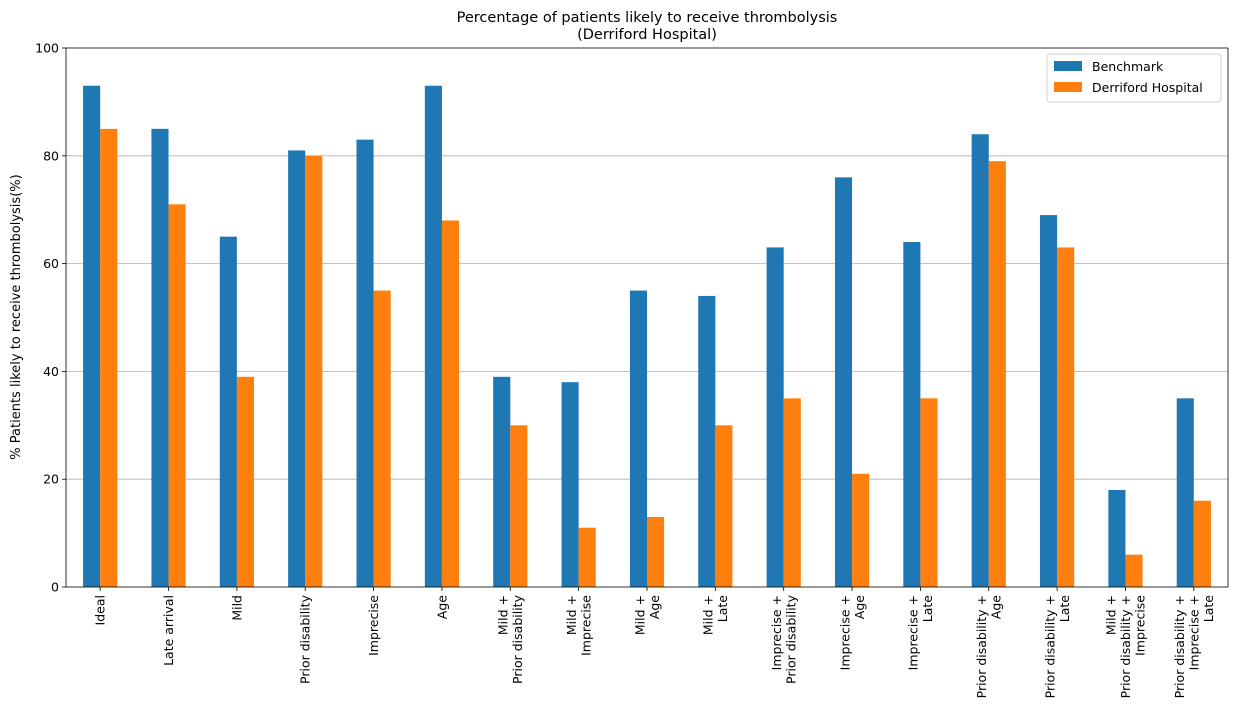  What do you see at coordinates (51, 155) in the screenshot?
I see `y-tick-label: 80` at bounding box center [51, 155].